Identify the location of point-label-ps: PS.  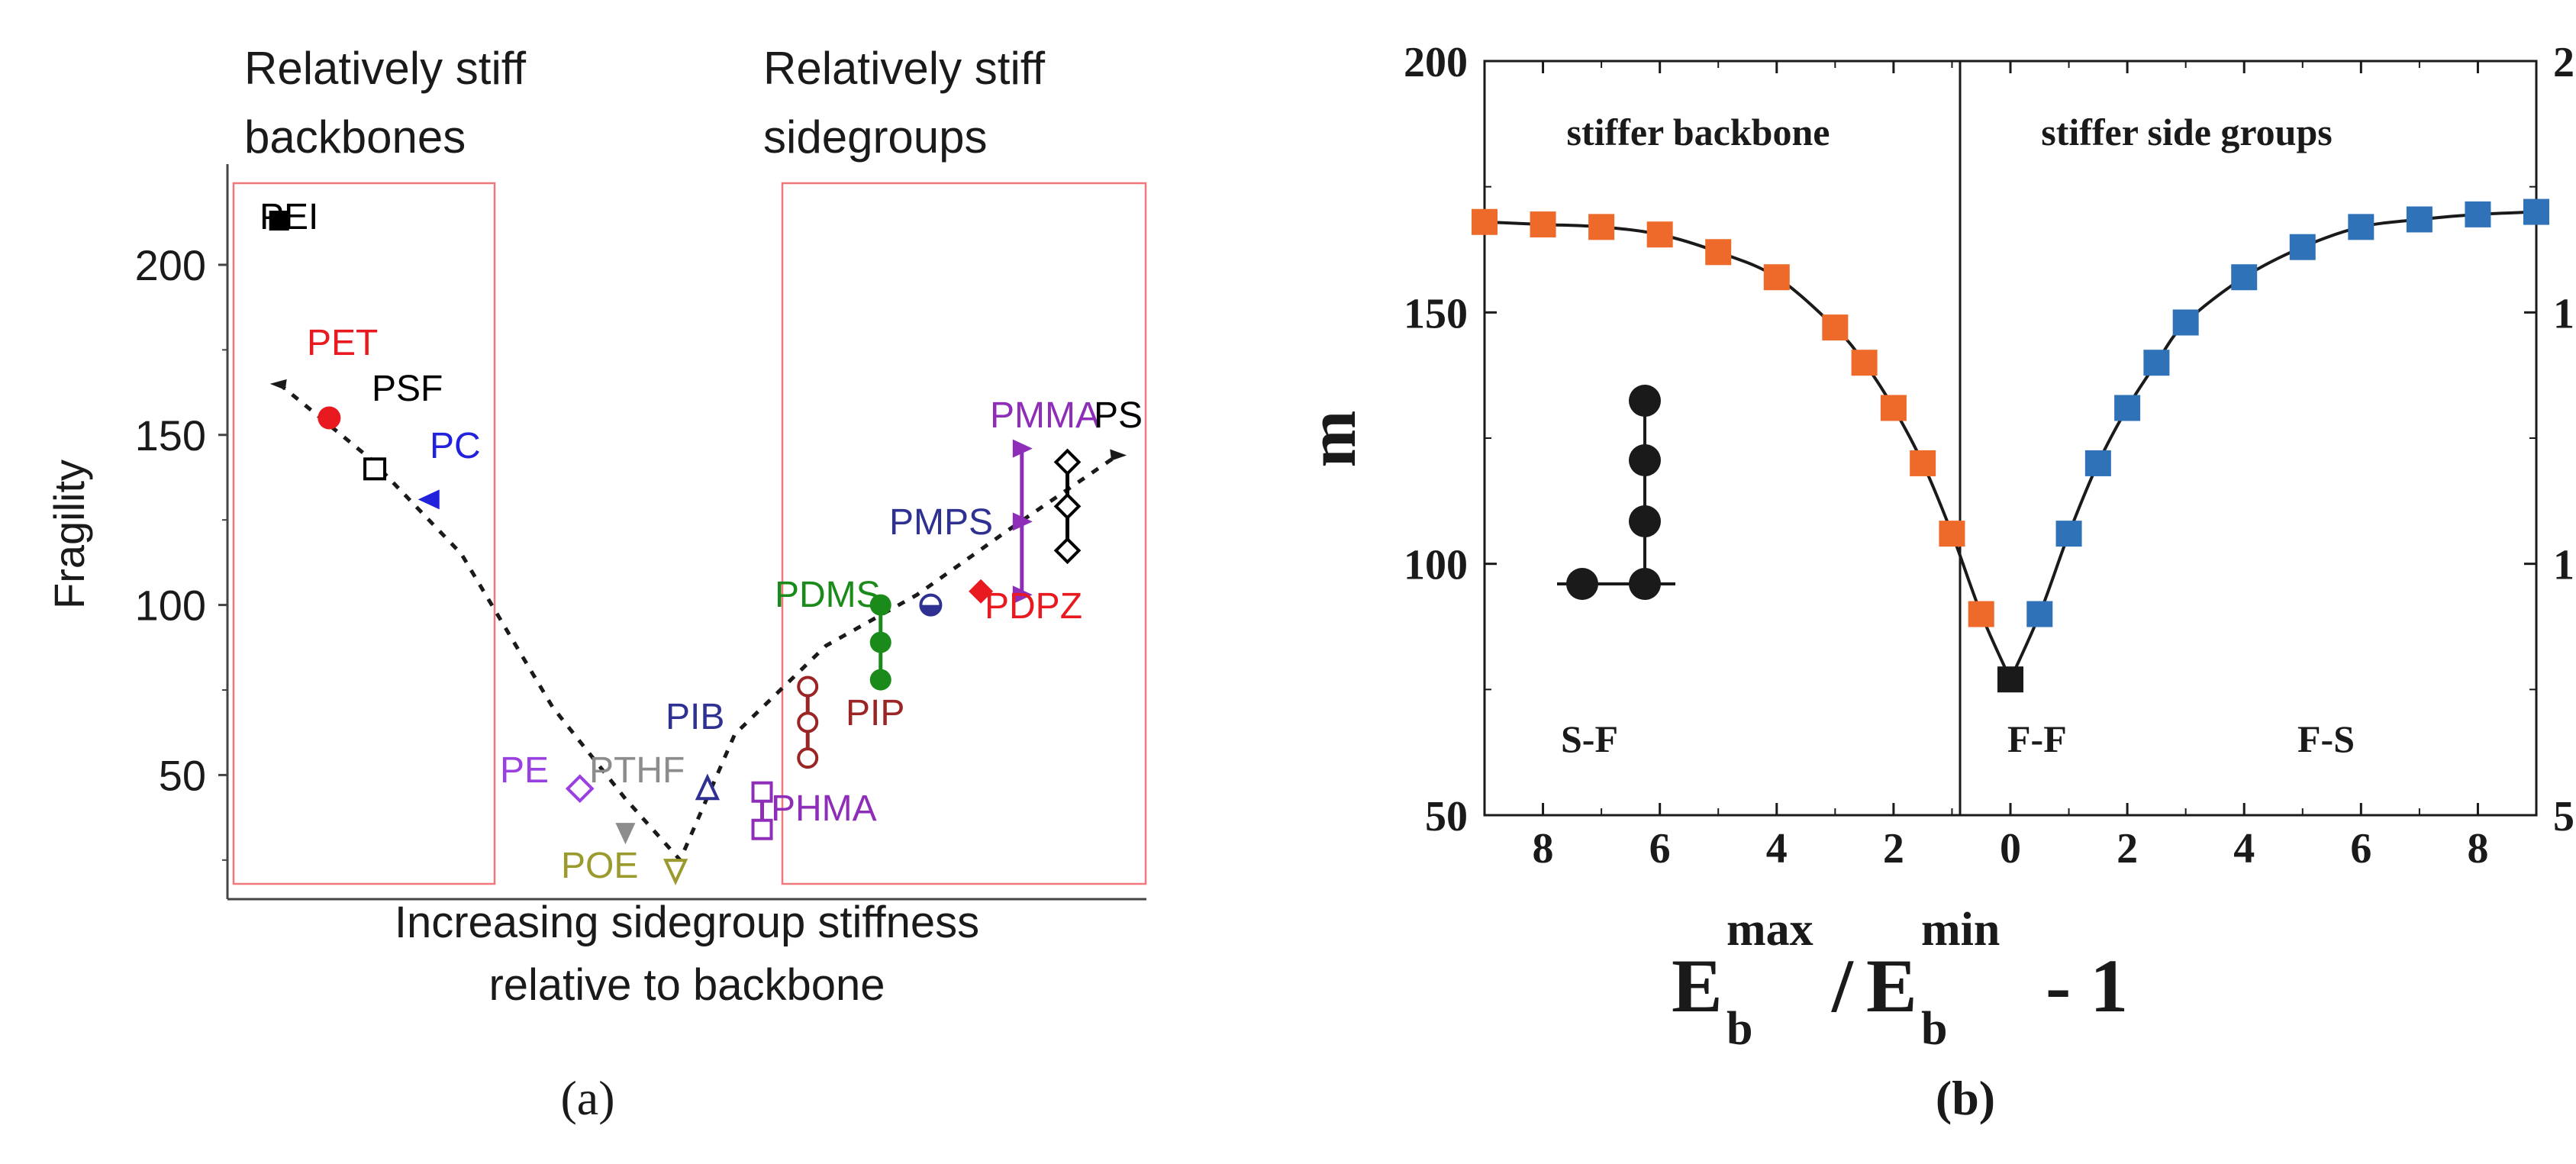
(1118, 415).